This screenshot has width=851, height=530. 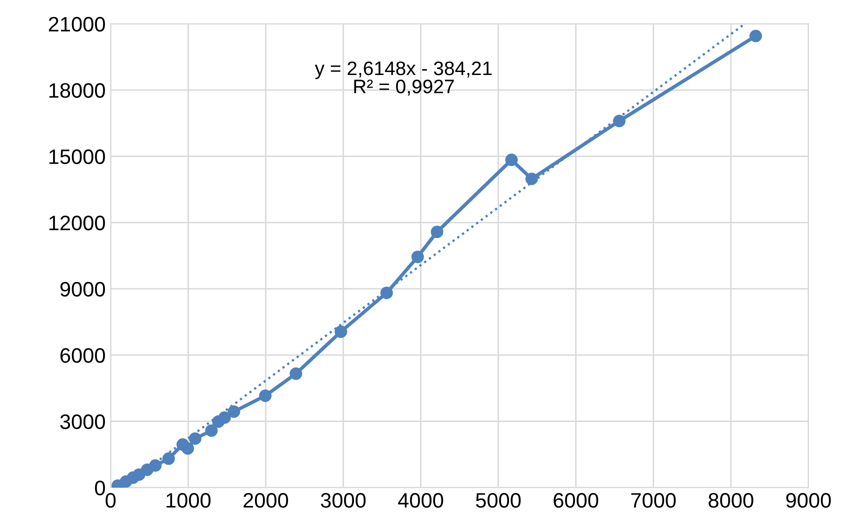 What do you see at coordinates (653, 500) in the screenshot?
I see `x-tick-label: 7000` at bounding box center [653, 500].